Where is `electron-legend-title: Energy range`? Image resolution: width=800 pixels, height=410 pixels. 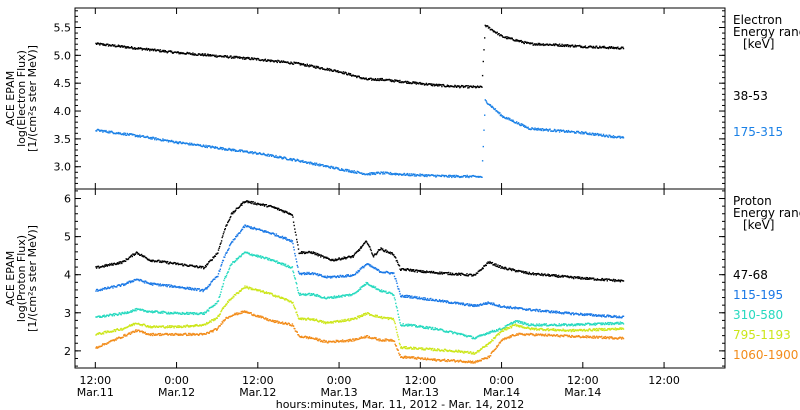 electron-legend-title: Energy range is located at coordinates (766, 32).